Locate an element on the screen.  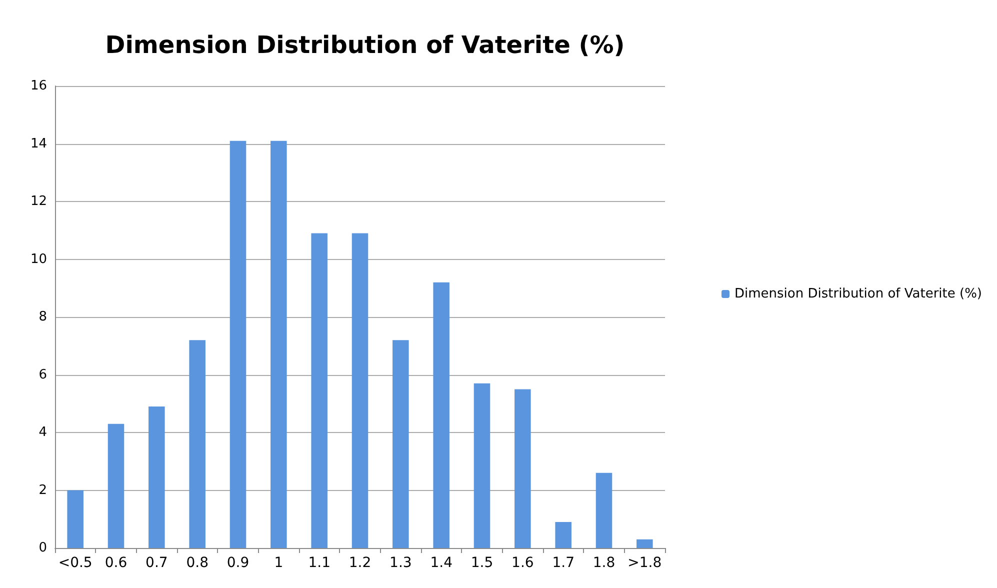
x-tick-label: 1.4 is located at coordinates (441, 563).